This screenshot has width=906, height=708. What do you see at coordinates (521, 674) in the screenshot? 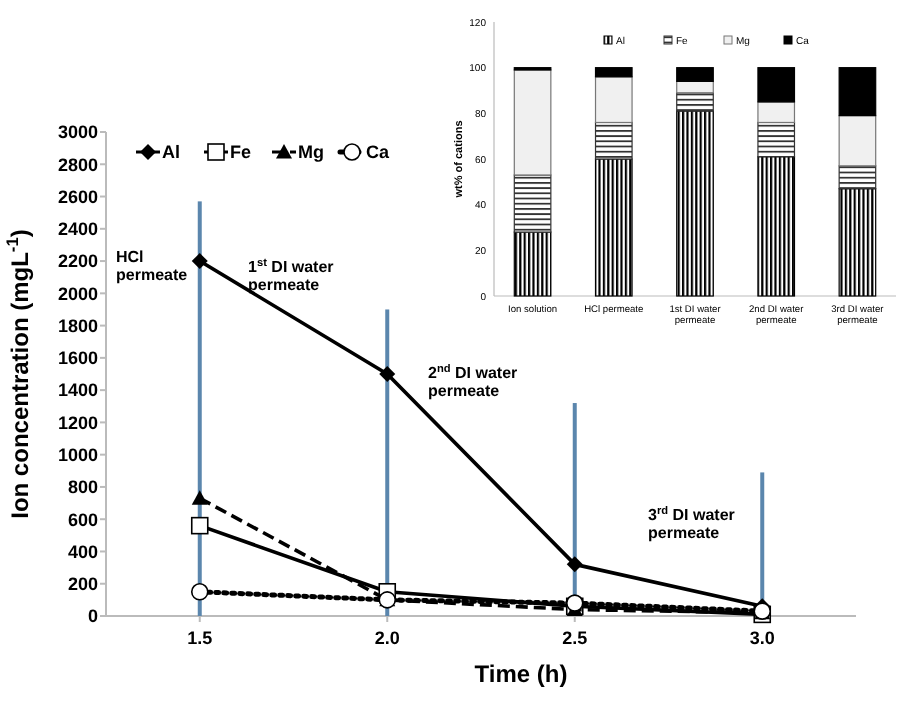
I see `x-axis-title: Time (h)` at bounding box center [521, 674].